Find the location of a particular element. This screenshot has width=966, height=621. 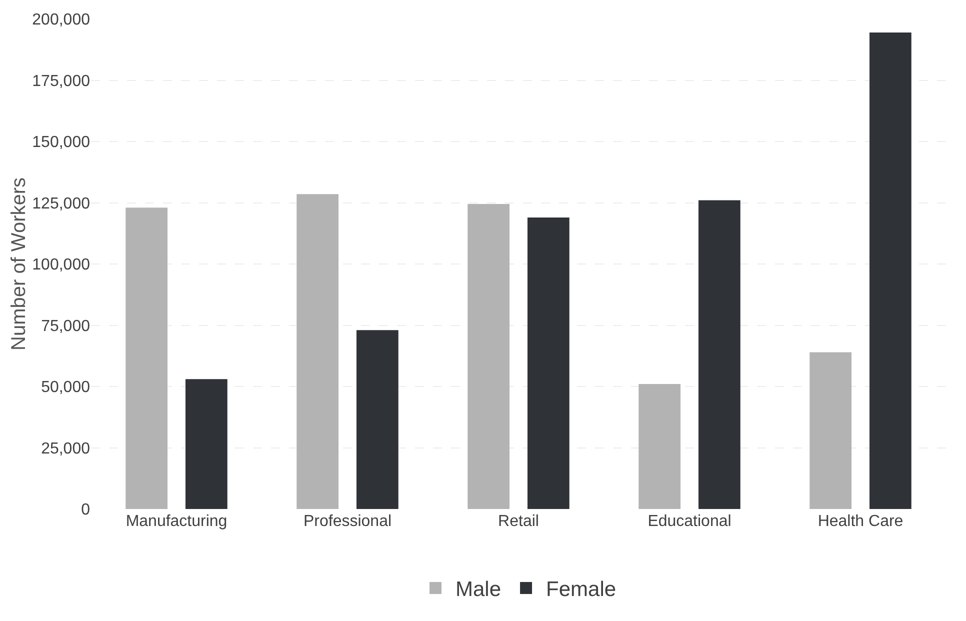

legend-label: Female is located at coordinates (581, 590).